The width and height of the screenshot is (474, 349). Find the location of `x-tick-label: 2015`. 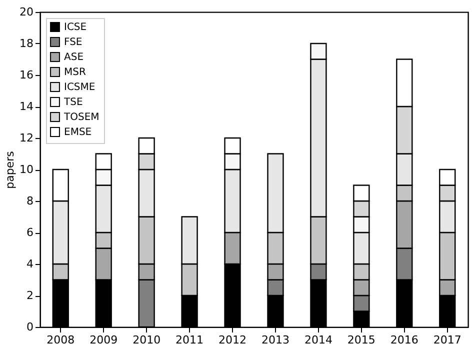

x-tick-label: 2015 is located at coordinates (361, 340).